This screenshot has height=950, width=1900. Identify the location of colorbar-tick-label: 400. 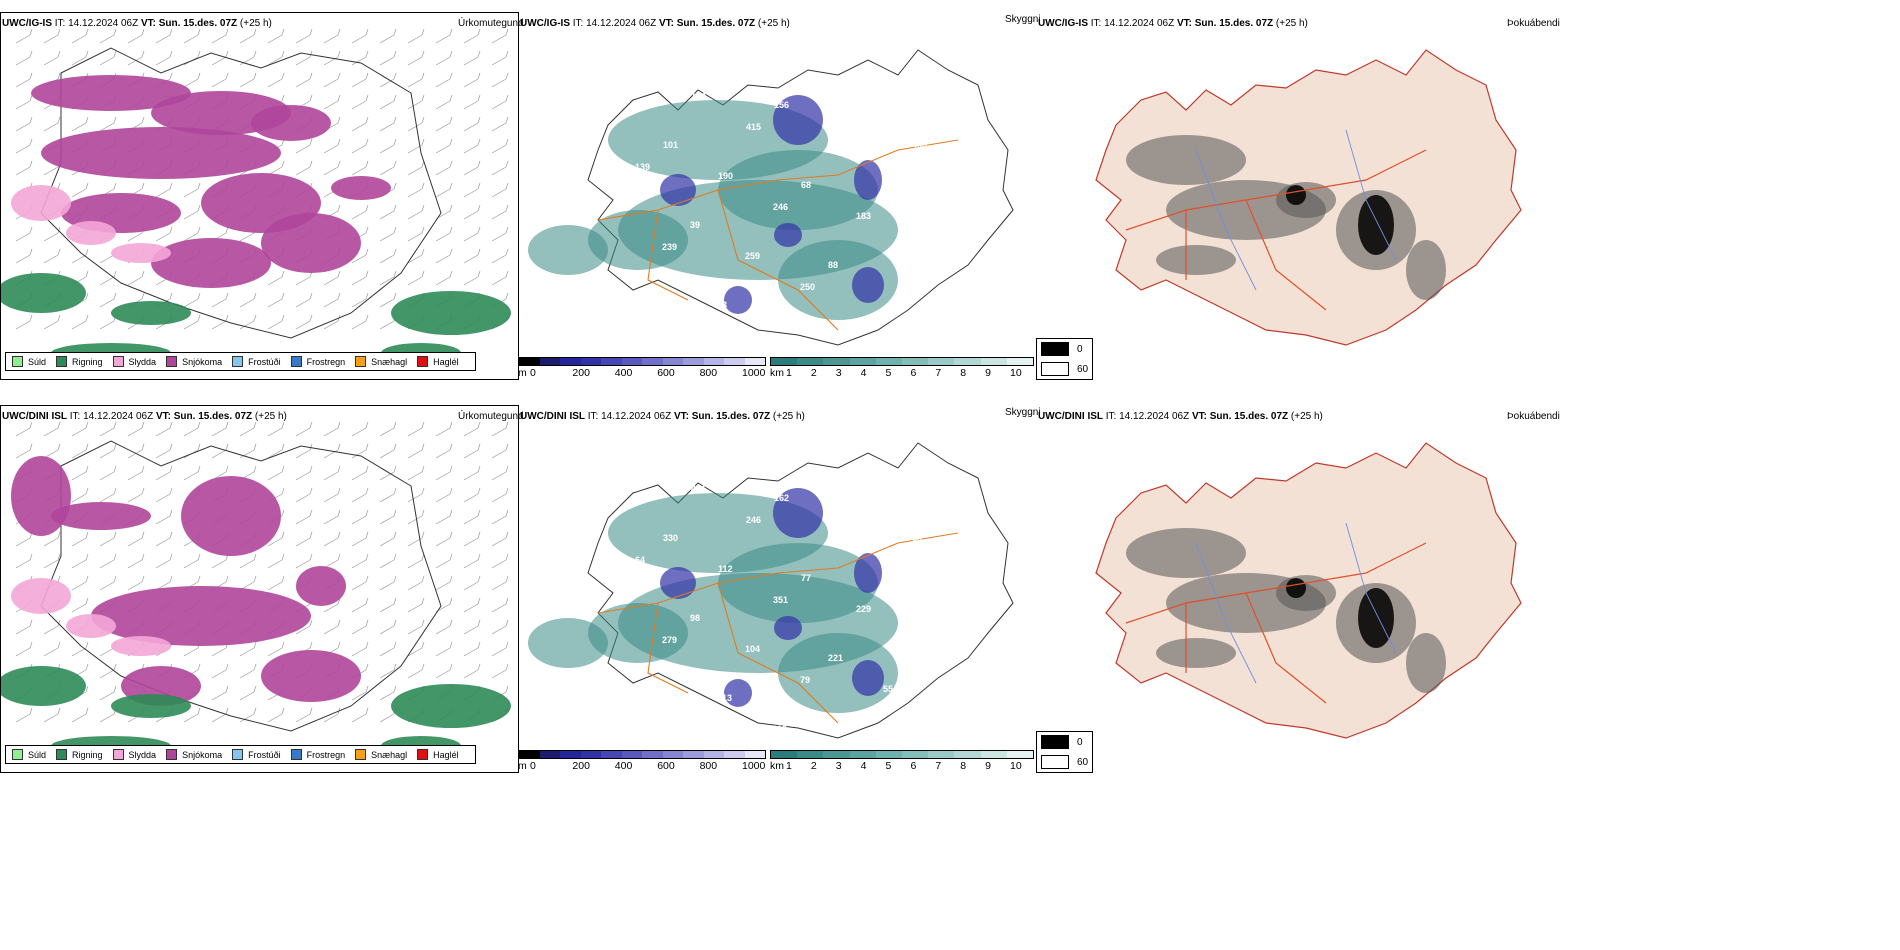
(623, 766).